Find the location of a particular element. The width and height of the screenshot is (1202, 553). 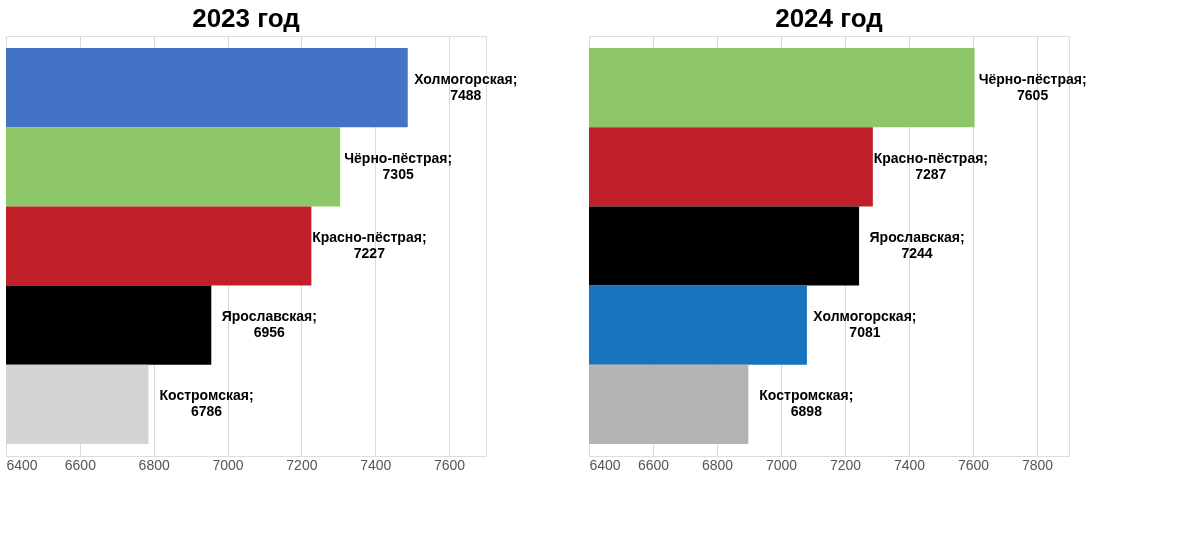

data-label: Чёрно-пёстрая; 7305 is located at coordinates (398, 165).